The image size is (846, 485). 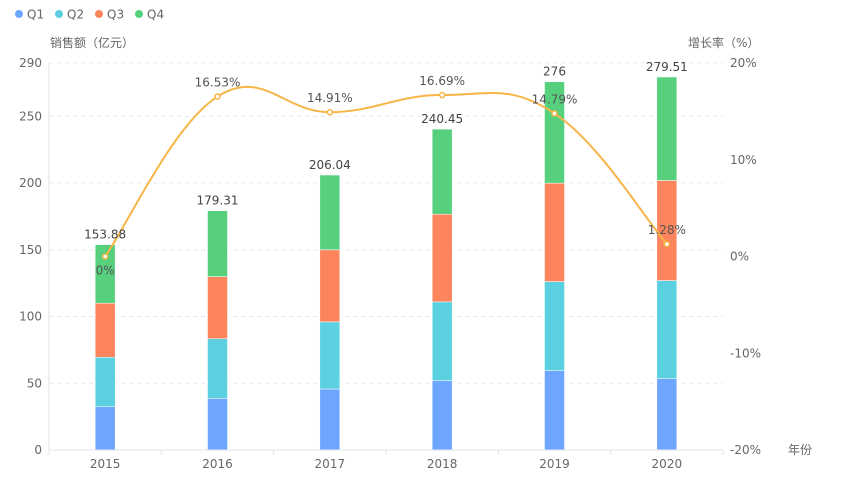 I want to click on growth-rate-label: 14.91%, so click(x=330, y=98).